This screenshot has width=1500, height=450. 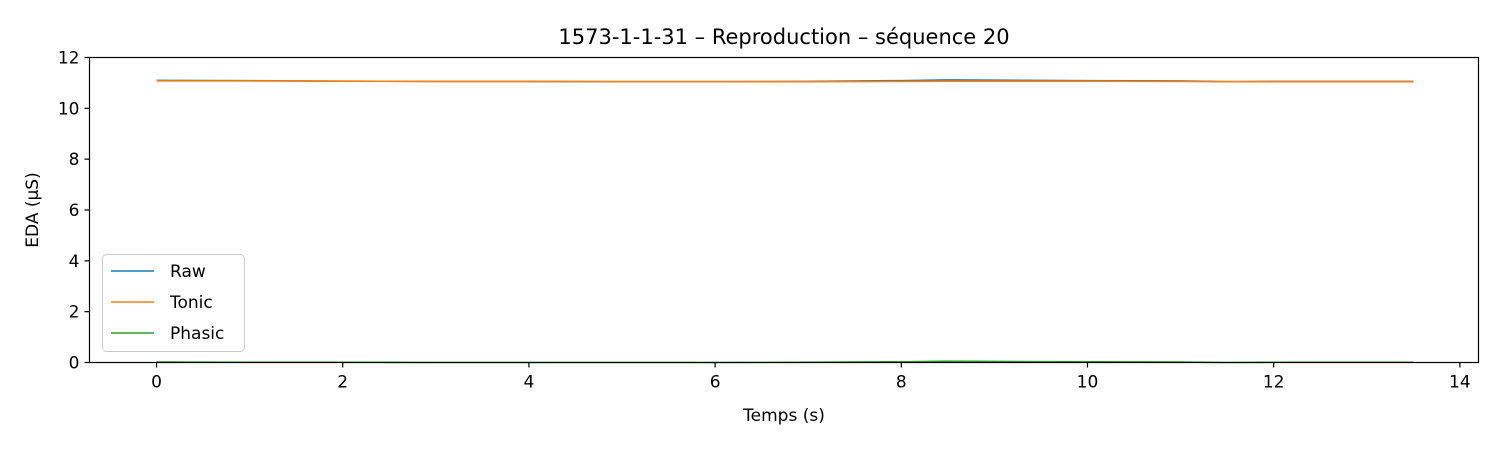 I want to click on legend-label-raw: Raw, so click(x=188, y=272).